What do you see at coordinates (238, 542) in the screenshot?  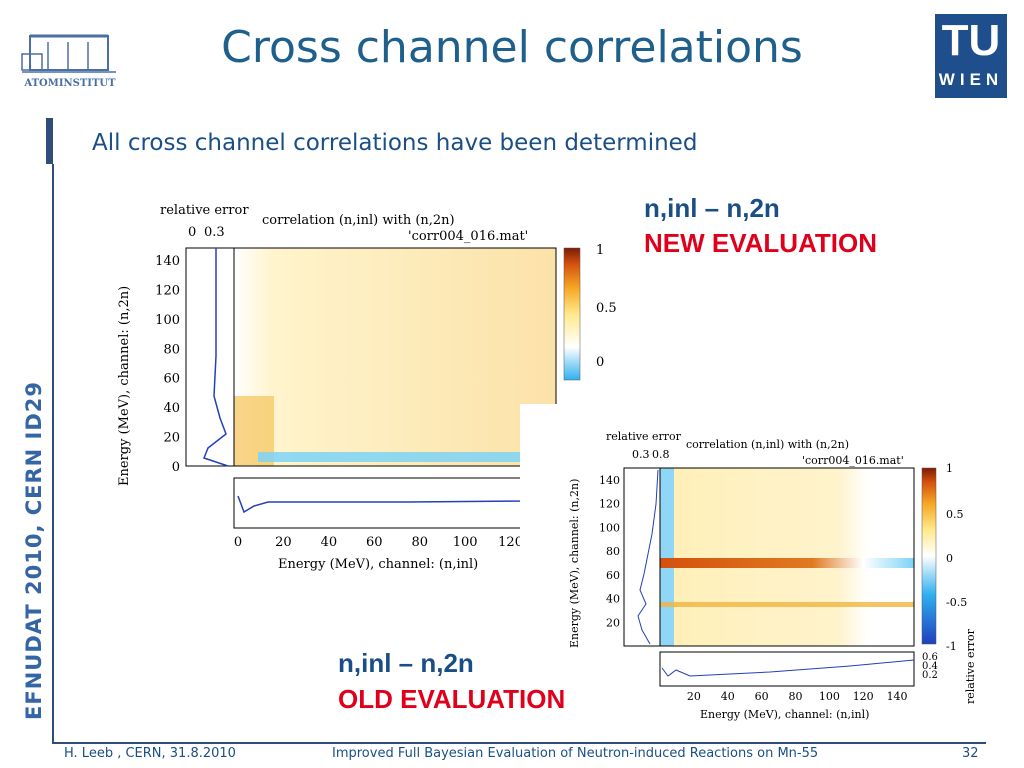 I see `chart1-x-tick: 0` at bounding box center [238, 542].